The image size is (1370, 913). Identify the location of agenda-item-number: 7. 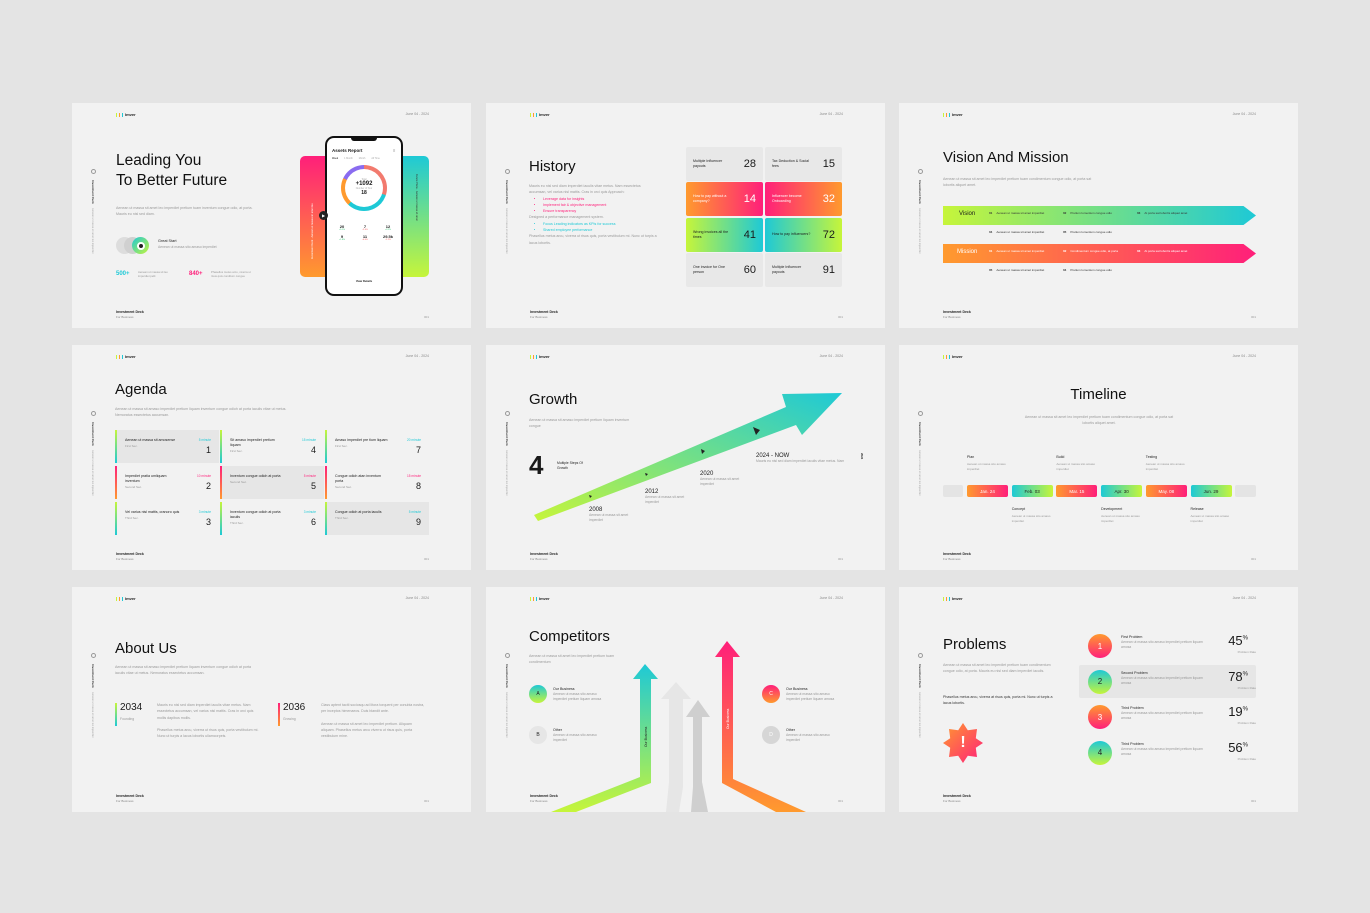
(418, 450).